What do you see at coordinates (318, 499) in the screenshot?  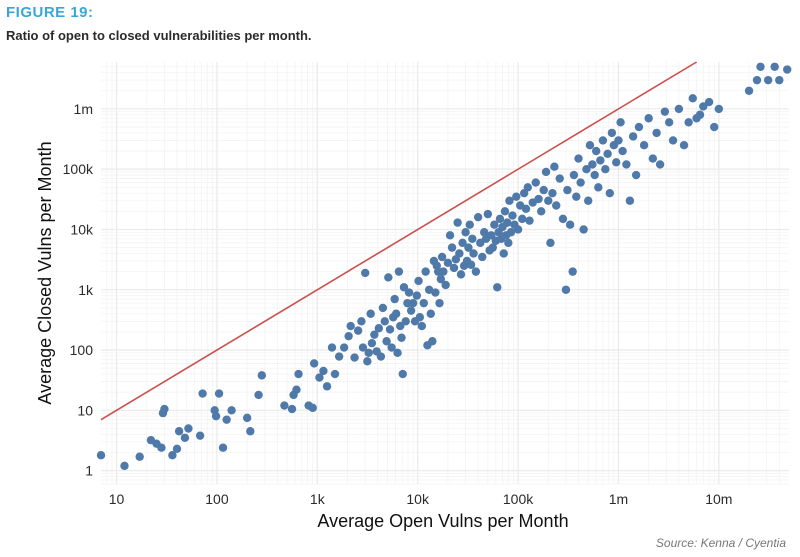 I see `x-tick-label: 1k` at bounding box center [318, 499].